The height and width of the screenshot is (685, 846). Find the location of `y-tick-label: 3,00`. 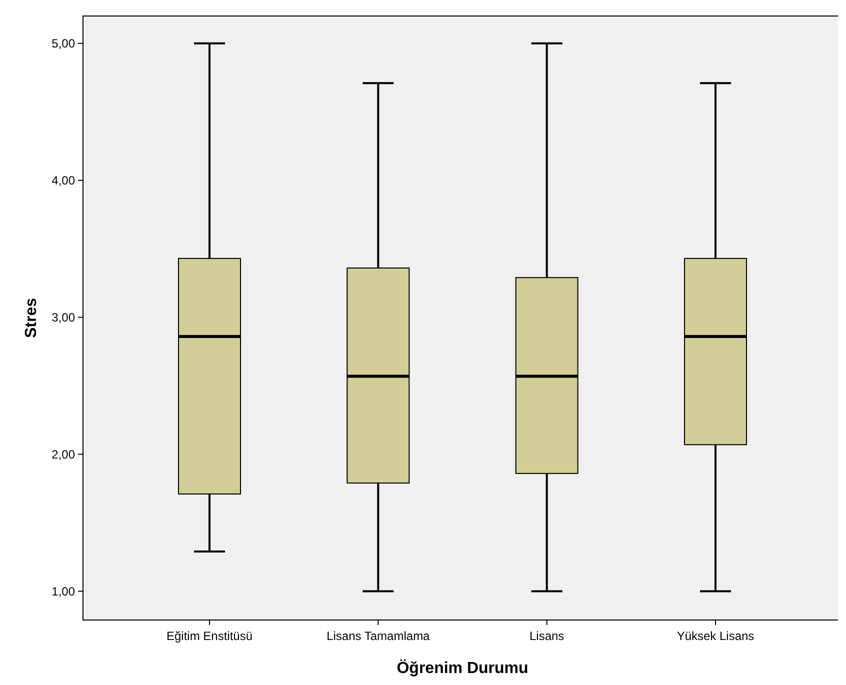

y-tick-label: 3,00 is located at coordinates (64, 317).